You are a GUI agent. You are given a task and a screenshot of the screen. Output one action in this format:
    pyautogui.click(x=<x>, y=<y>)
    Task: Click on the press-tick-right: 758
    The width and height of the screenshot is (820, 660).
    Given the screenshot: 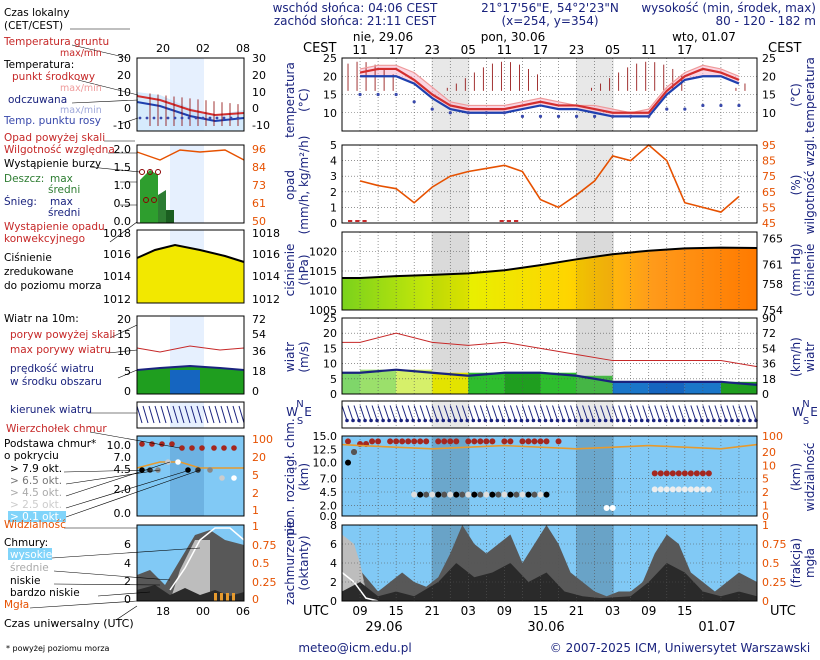 What is the action you would take?
    pyautogui.click(x=772, y=284)
    